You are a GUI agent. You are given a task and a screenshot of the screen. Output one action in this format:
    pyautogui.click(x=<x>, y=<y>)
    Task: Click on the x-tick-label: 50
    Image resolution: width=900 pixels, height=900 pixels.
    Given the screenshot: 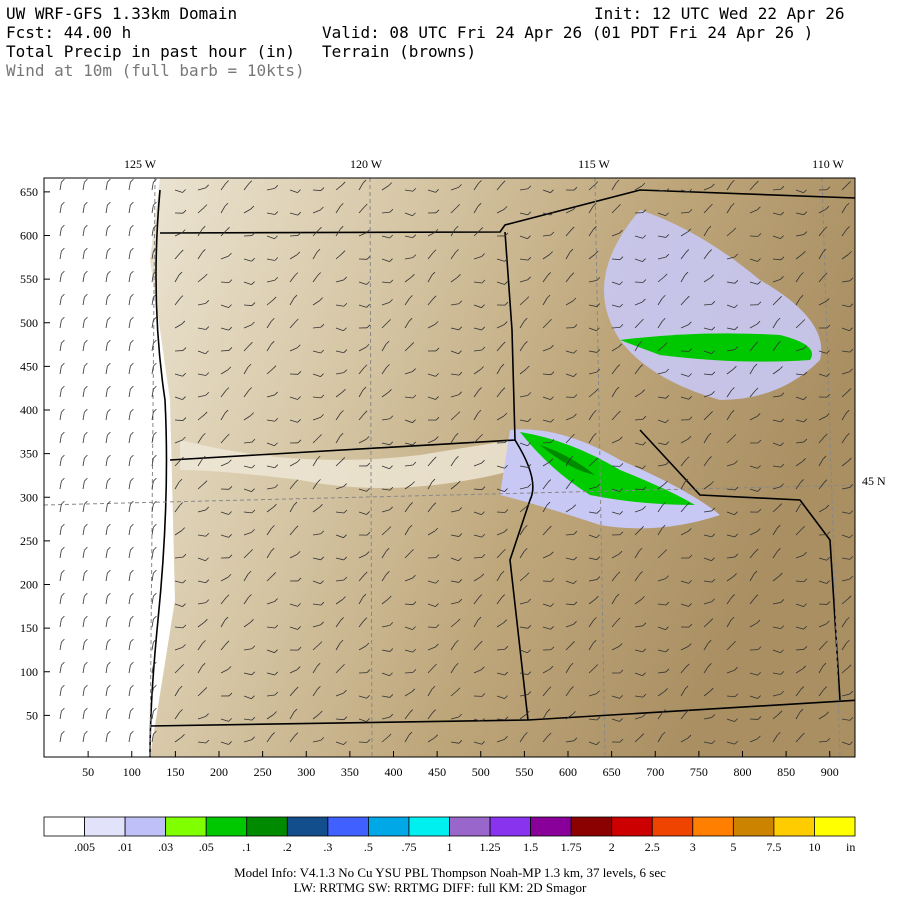 What is the action you would take?
    pyautogui.click(x=88, y=772)
    